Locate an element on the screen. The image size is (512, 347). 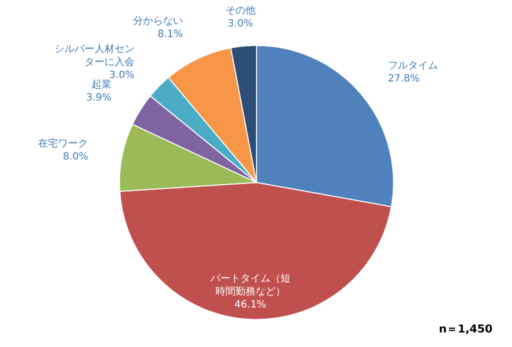
slice-label: 分からない is located at coordinates (158, 20).